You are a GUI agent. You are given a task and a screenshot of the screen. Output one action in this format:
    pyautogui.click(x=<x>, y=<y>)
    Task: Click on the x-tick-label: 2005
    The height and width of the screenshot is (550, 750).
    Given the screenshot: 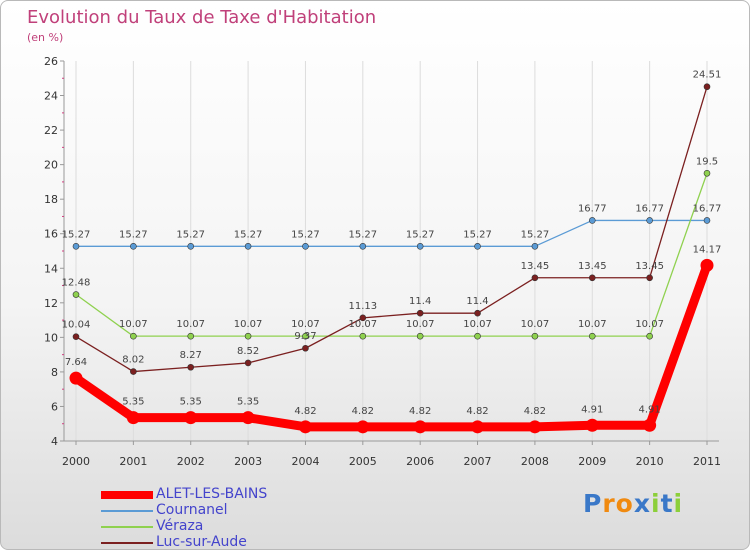 What is the action you would take?
    pyautogui.click(x=363, y=461)
    